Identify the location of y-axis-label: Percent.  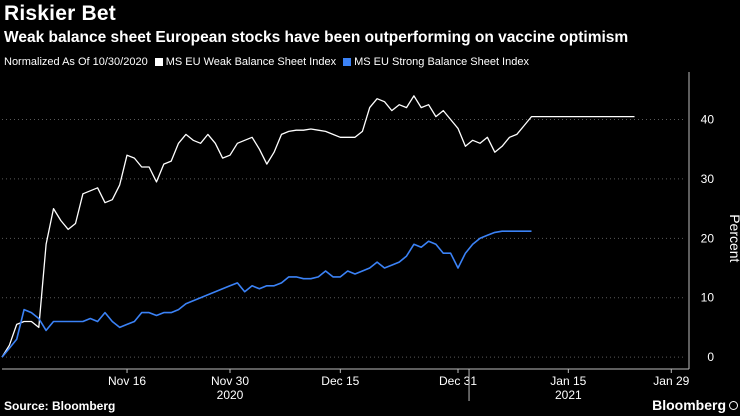
(733, 238).